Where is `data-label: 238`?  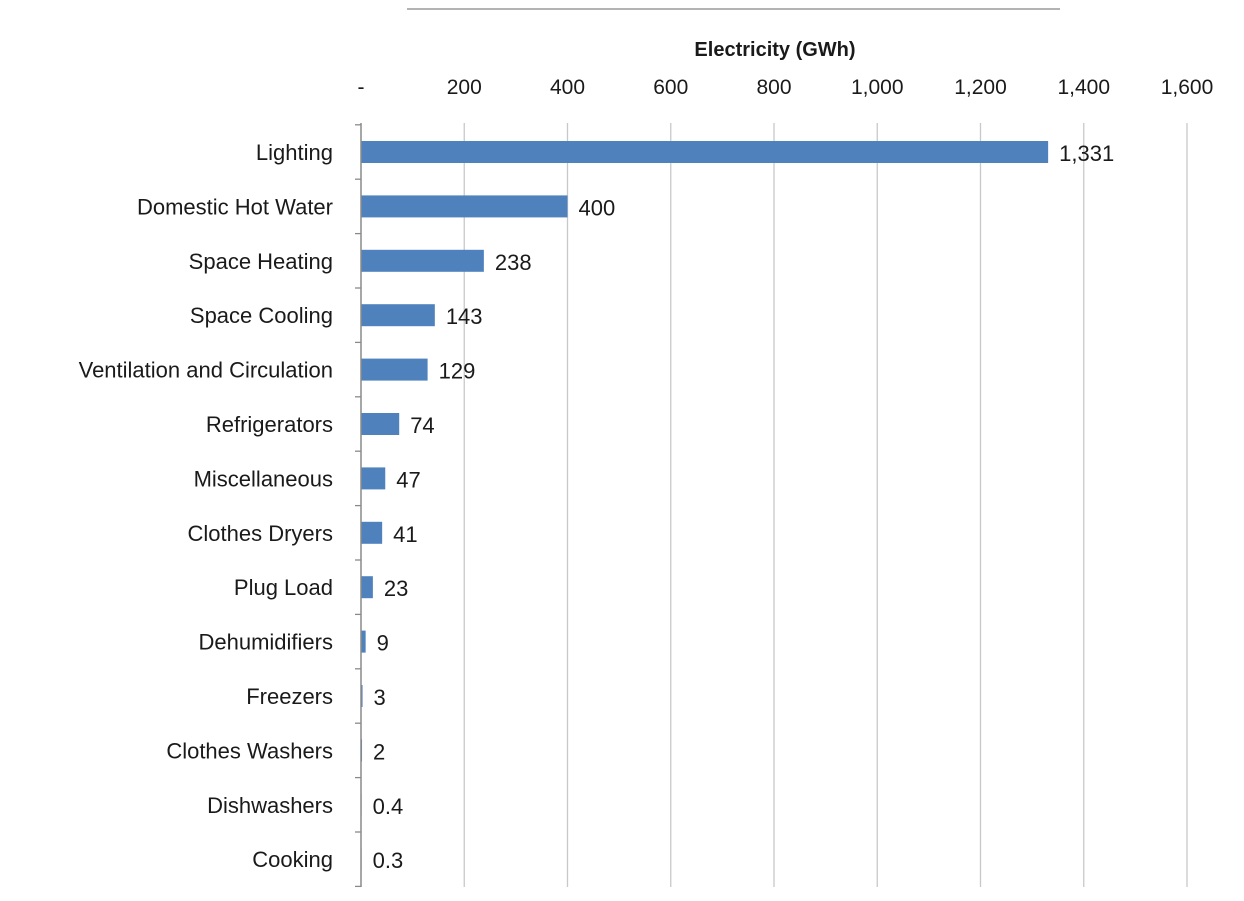 data-label: 238 is located at coordinates (513, 262).